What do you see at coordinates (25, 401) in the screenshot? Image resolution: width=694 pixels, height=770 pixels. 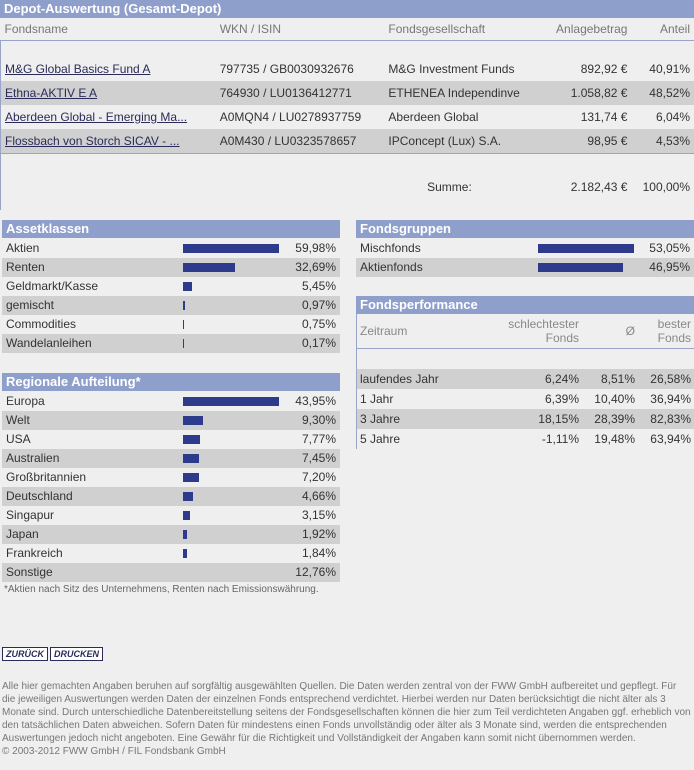 I see `row-label: Europa` at bounding box center [25, 401].